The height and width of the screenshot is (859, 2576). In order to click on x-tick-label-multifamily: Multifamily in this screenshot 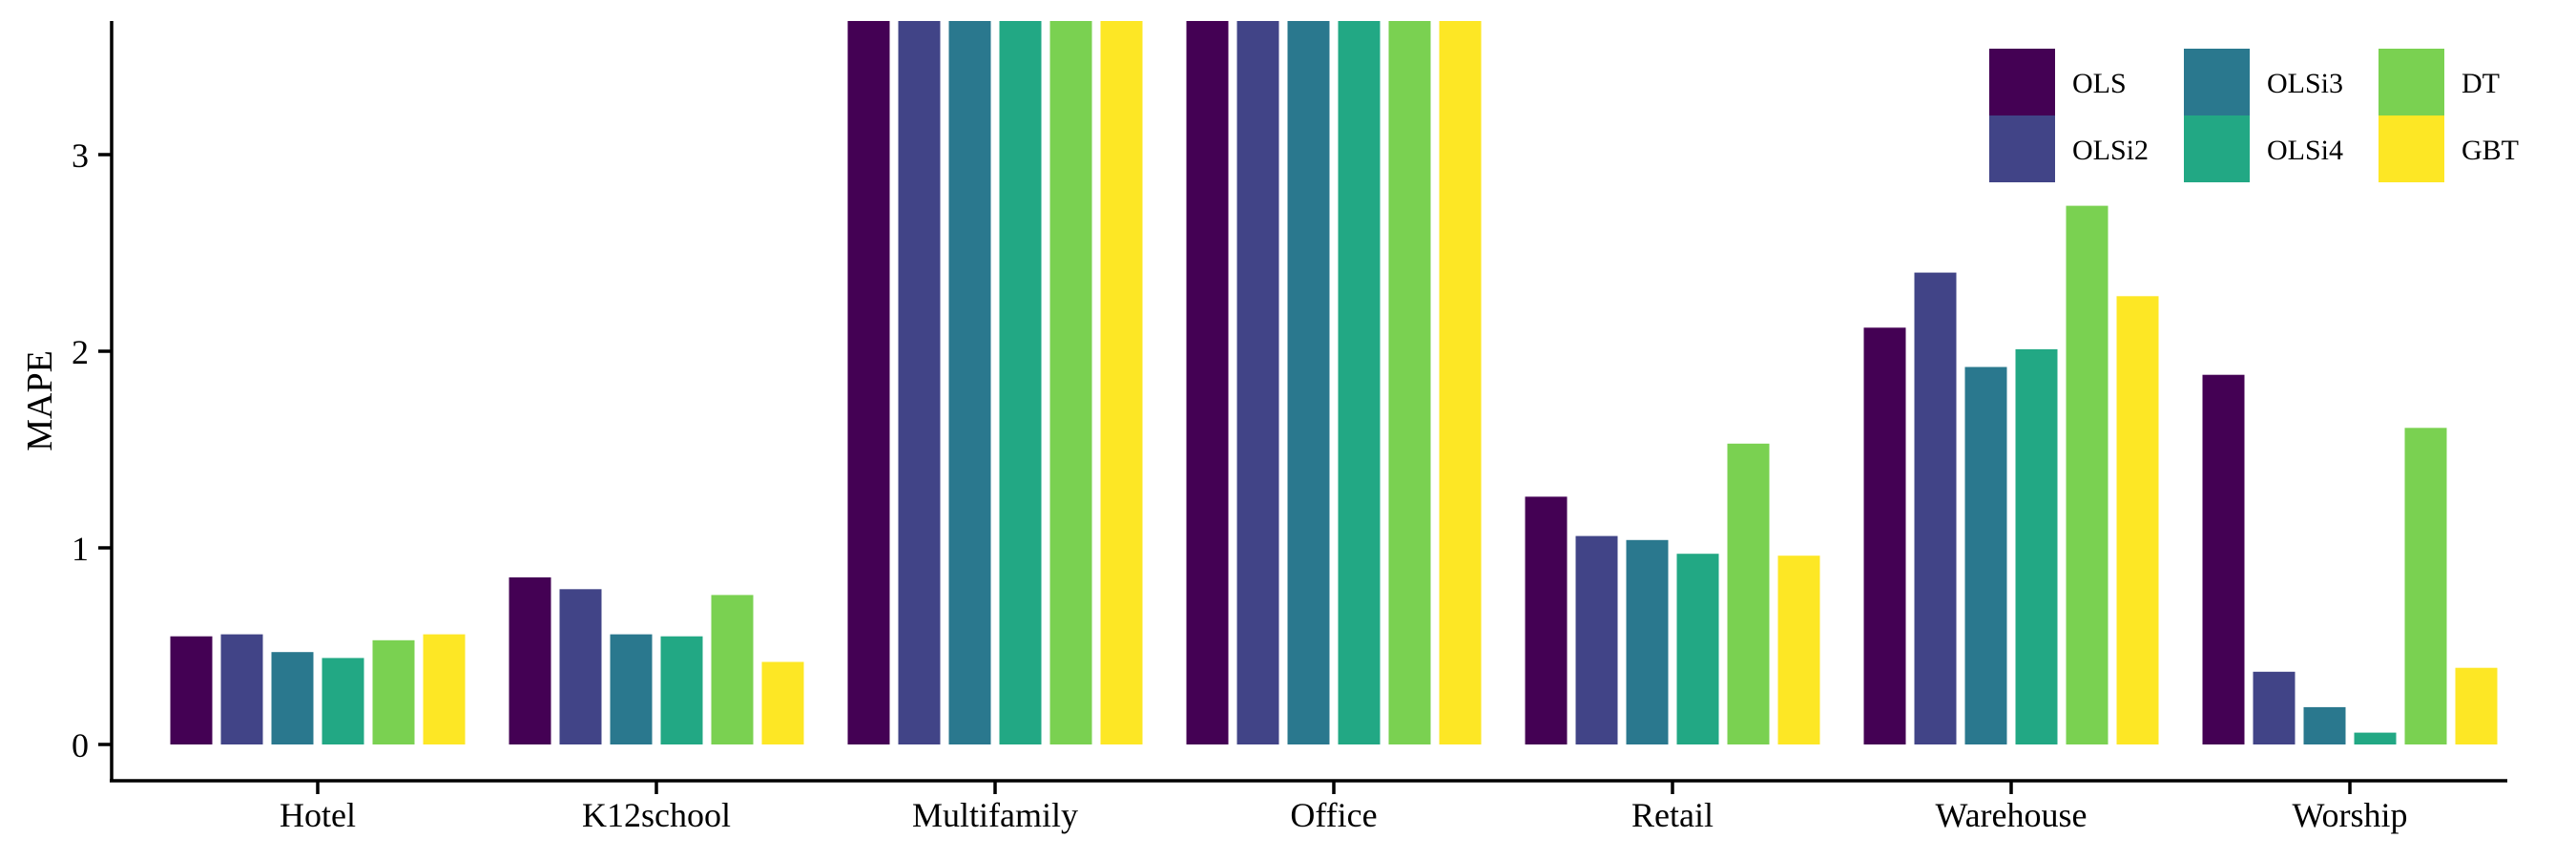, I will do `click(995, 815)`.